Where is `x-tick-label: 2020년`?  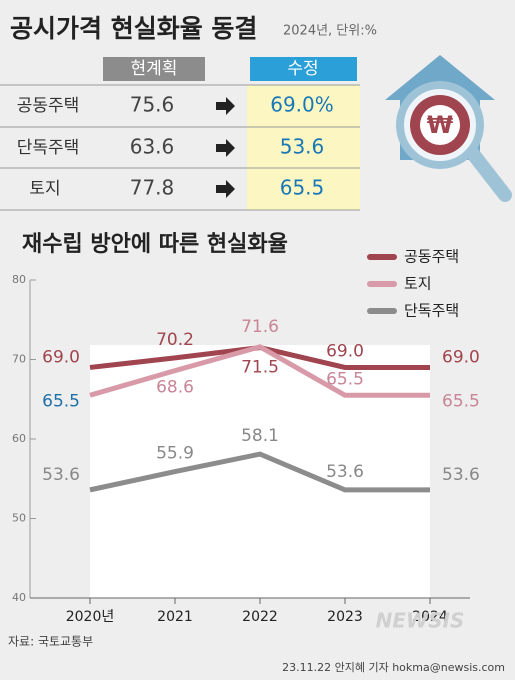 x-tick-label: 2020년 is located at coordinates (90, 617).